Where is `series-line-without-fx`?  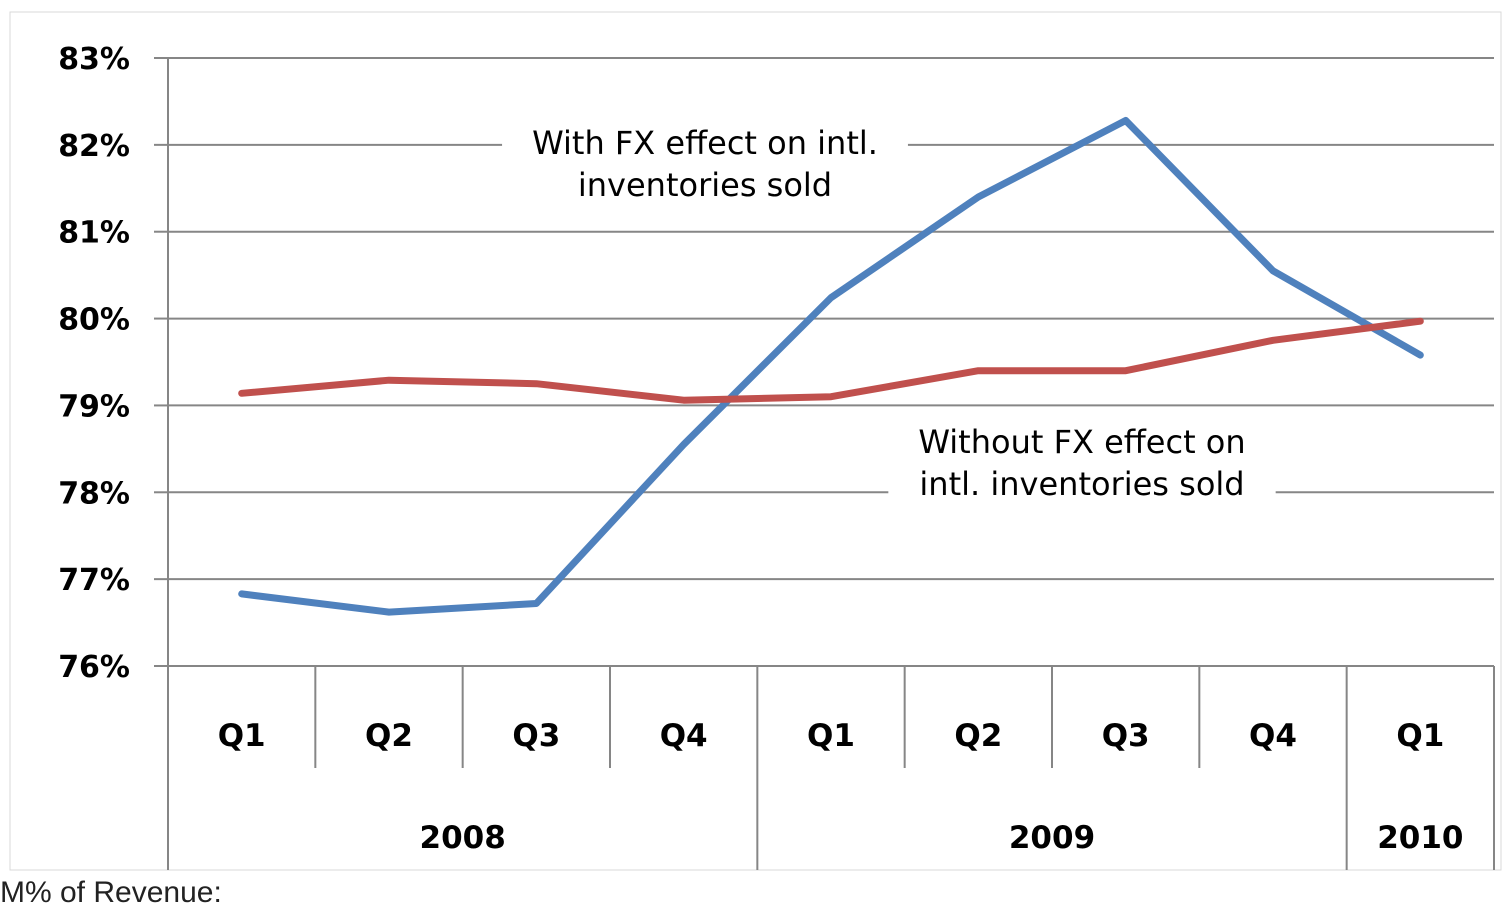
series-line-without-fx is located at coordinates (831, 360).